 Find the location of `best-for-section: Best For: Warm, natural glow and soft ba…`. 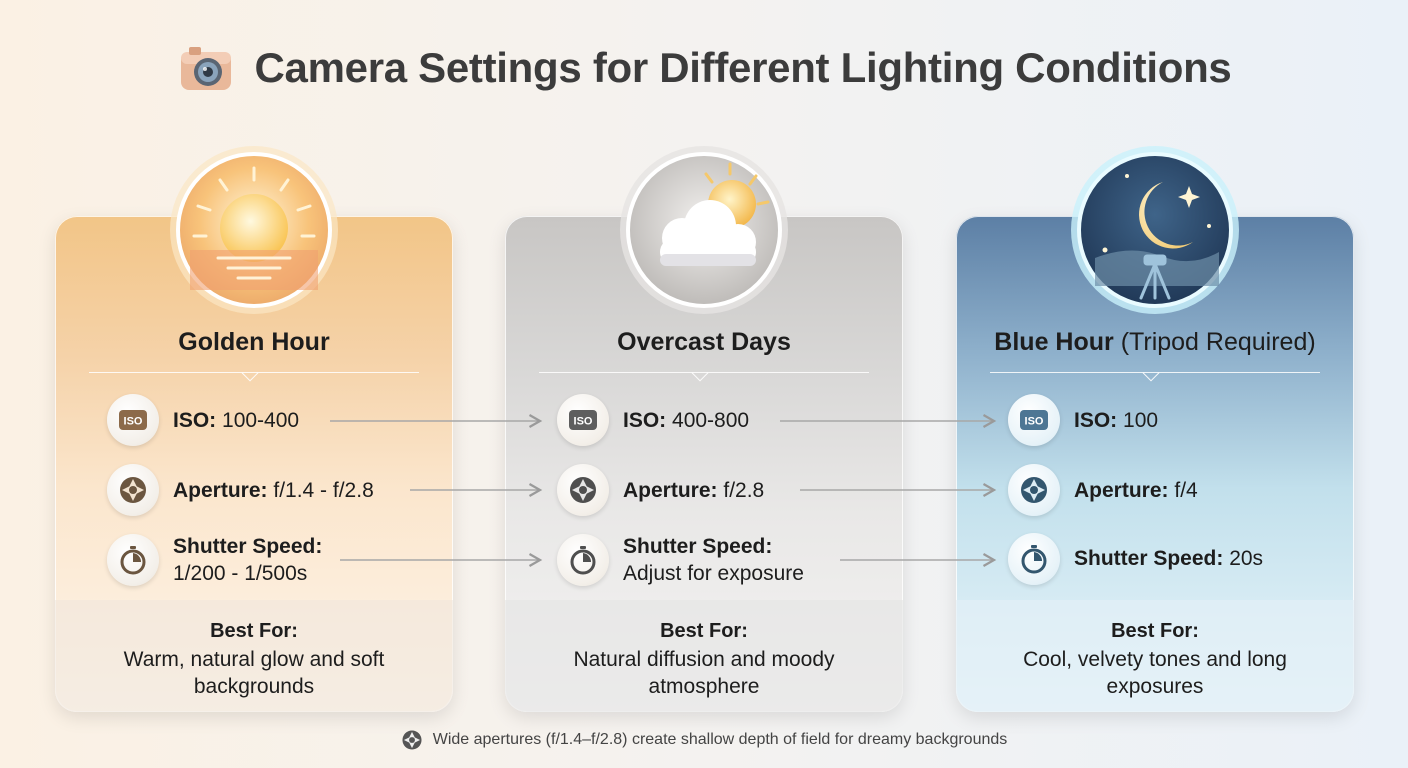

best-for-section: Best For: Warm, natural glow and soft ba… is located at coordinates (254, 656).